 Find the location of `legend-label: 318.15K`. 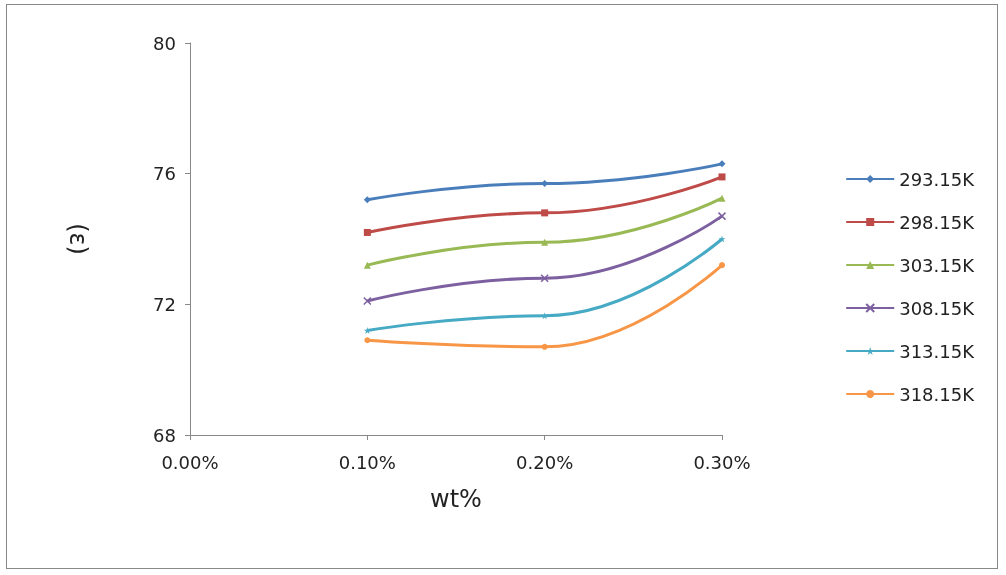

legend-label: 318.15K is located at coordinates (937, 394).